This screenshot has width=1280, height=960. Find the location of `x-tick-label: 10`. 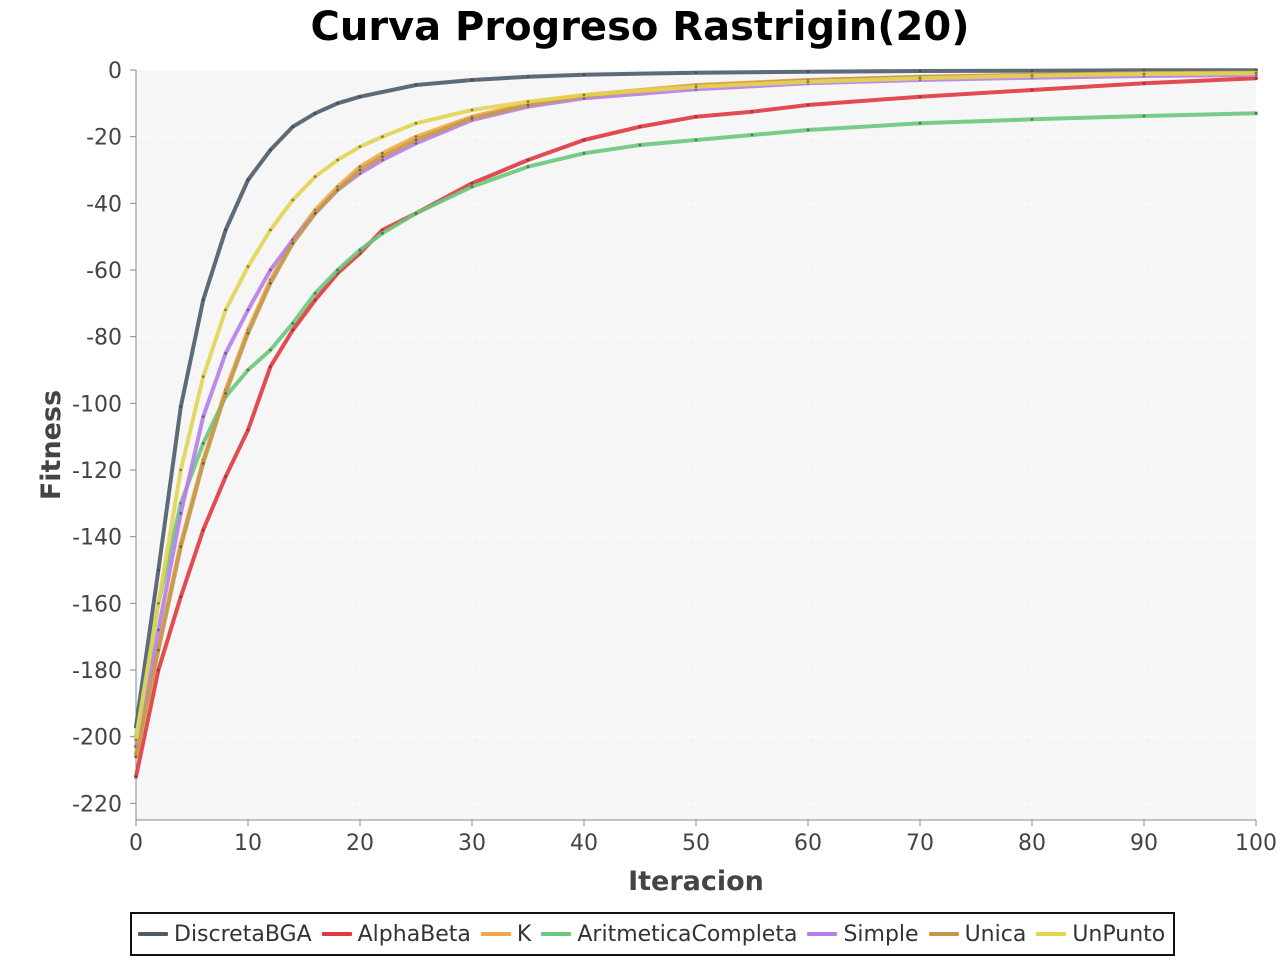

x-tick-label: 10 is located at coordinates (248, 843).